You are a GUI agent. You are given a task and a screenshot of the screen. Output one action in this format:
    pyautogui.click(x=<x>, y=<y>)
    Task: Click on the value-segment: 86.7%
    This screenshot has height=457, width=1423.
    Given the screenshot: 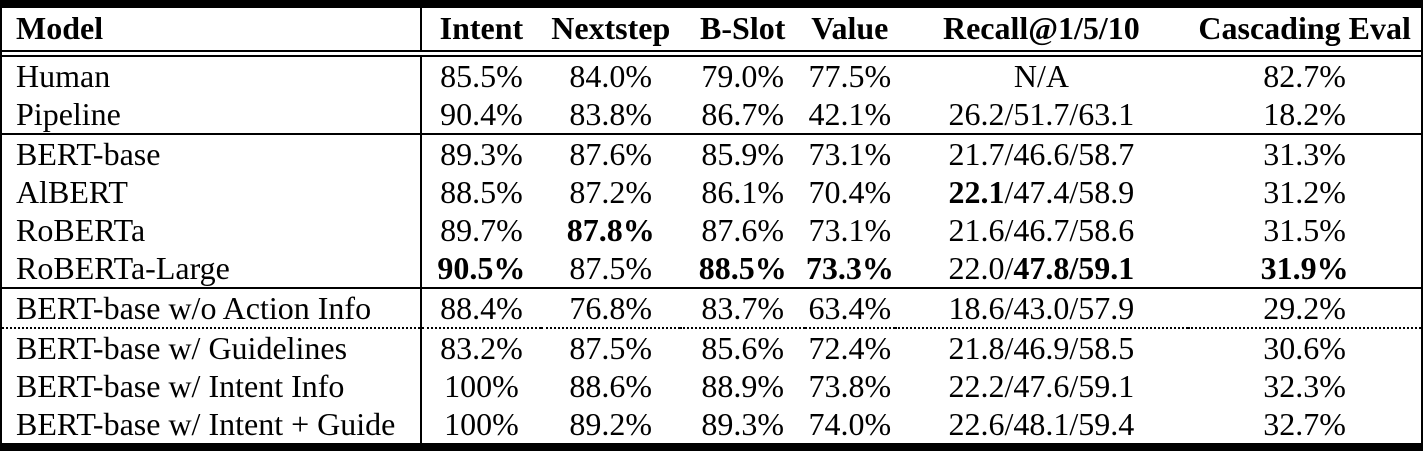 What is the action you would take?
    pyautogui.click(x=743, y=114)
    